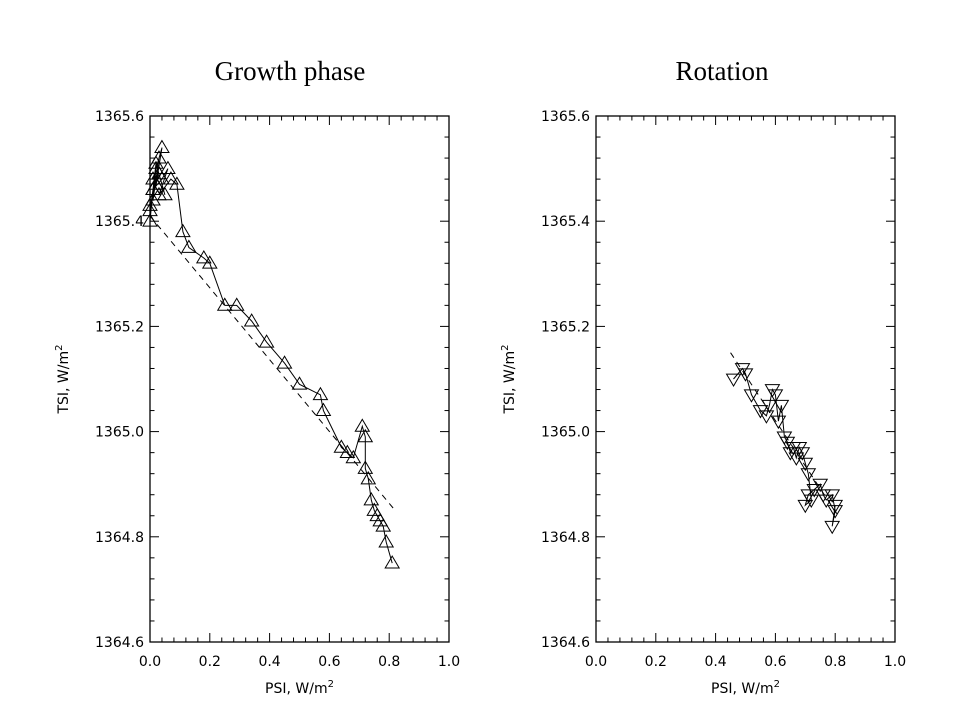 This screenshot has height=720, width=960. What do you see at coordinates (272, 363) in the screenshot?
I see `fit-line` at bounding box center [272, 363].